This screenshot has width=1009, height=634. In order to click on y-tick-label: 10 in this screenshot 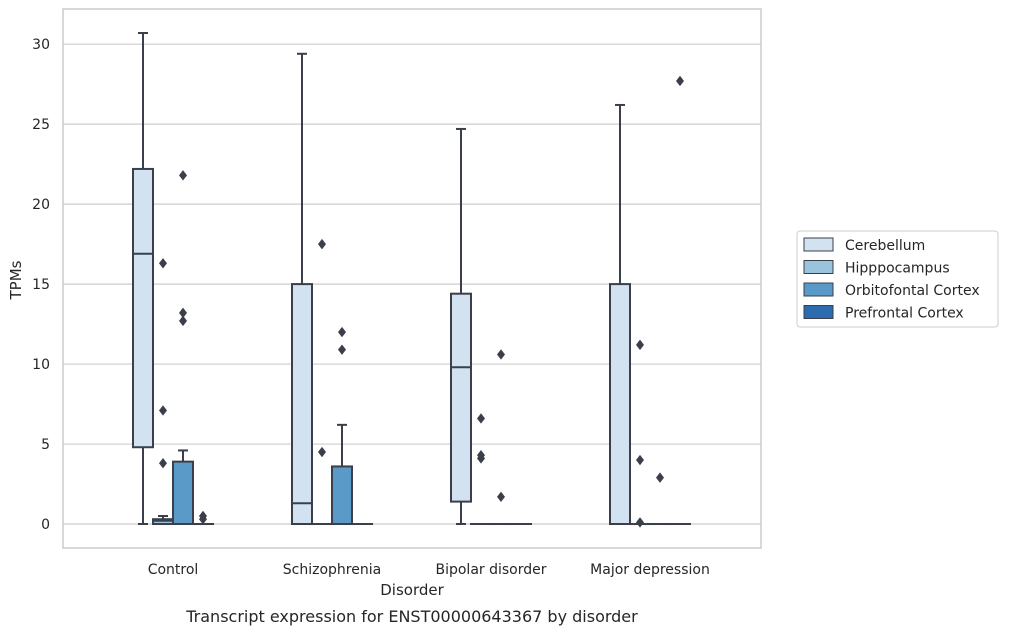, I will do `click(41, 365)`.